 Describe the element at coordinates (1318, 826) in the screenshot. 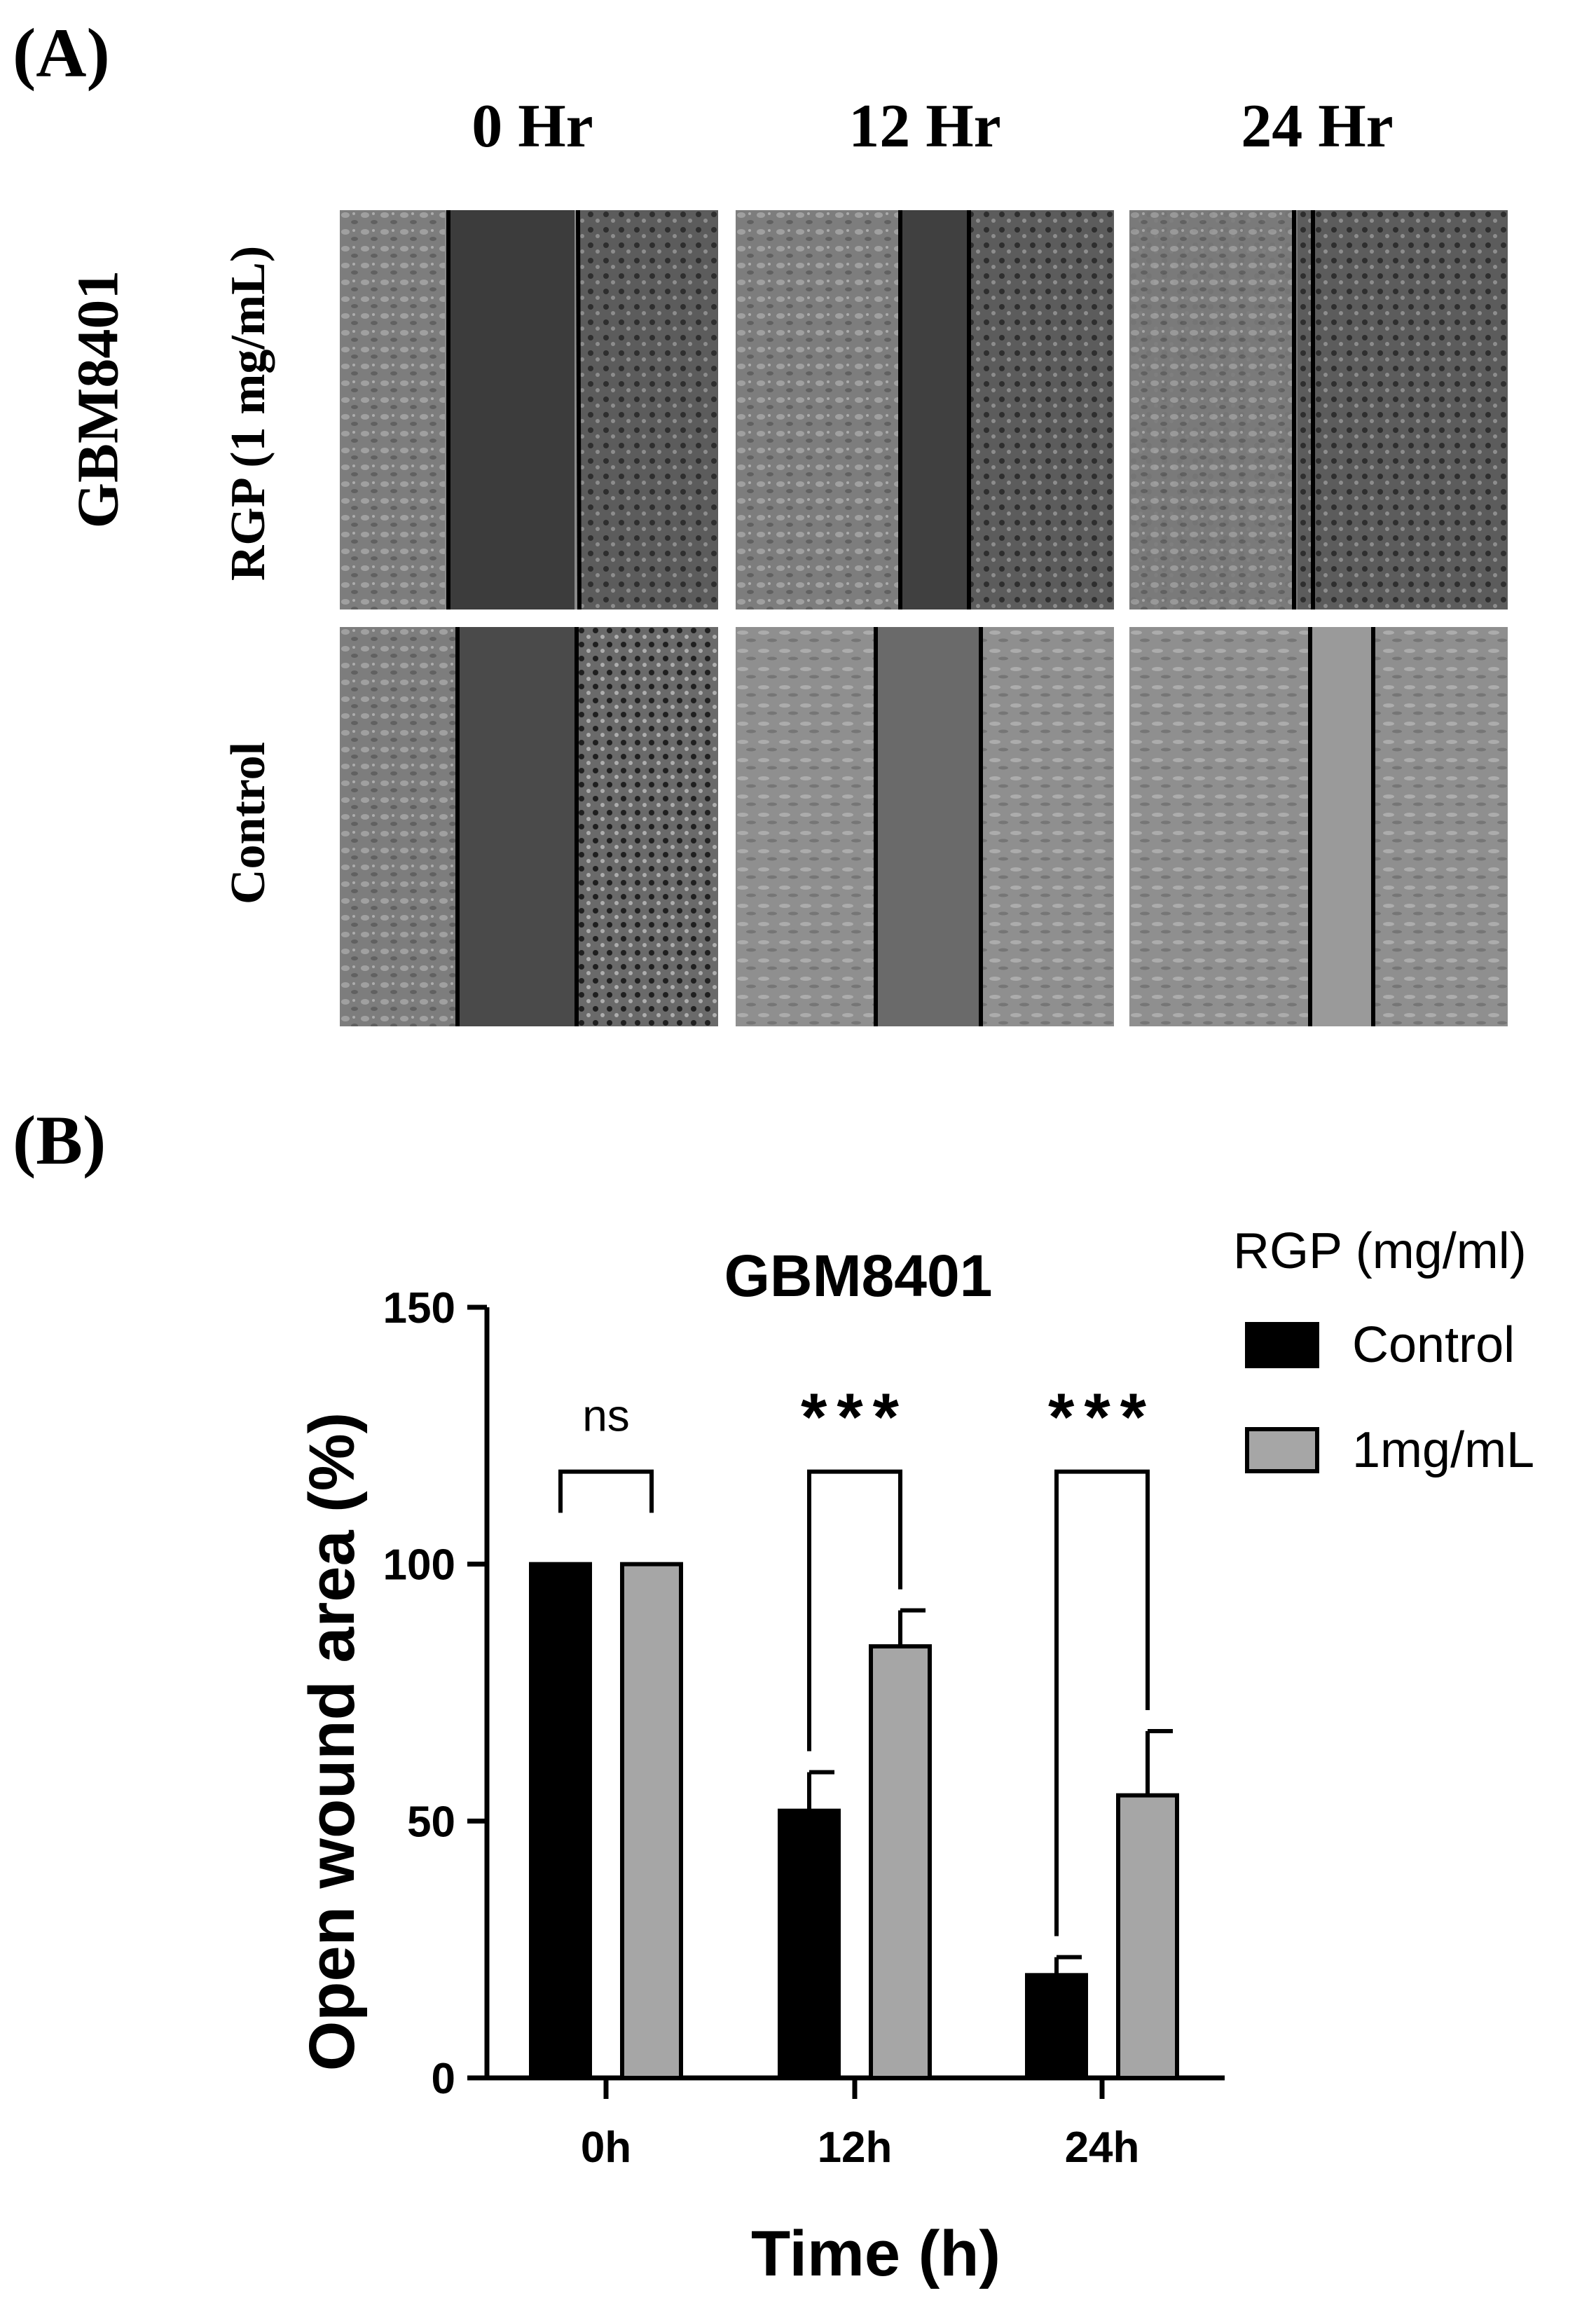

I see `micrograph-control-24hr` at that location.